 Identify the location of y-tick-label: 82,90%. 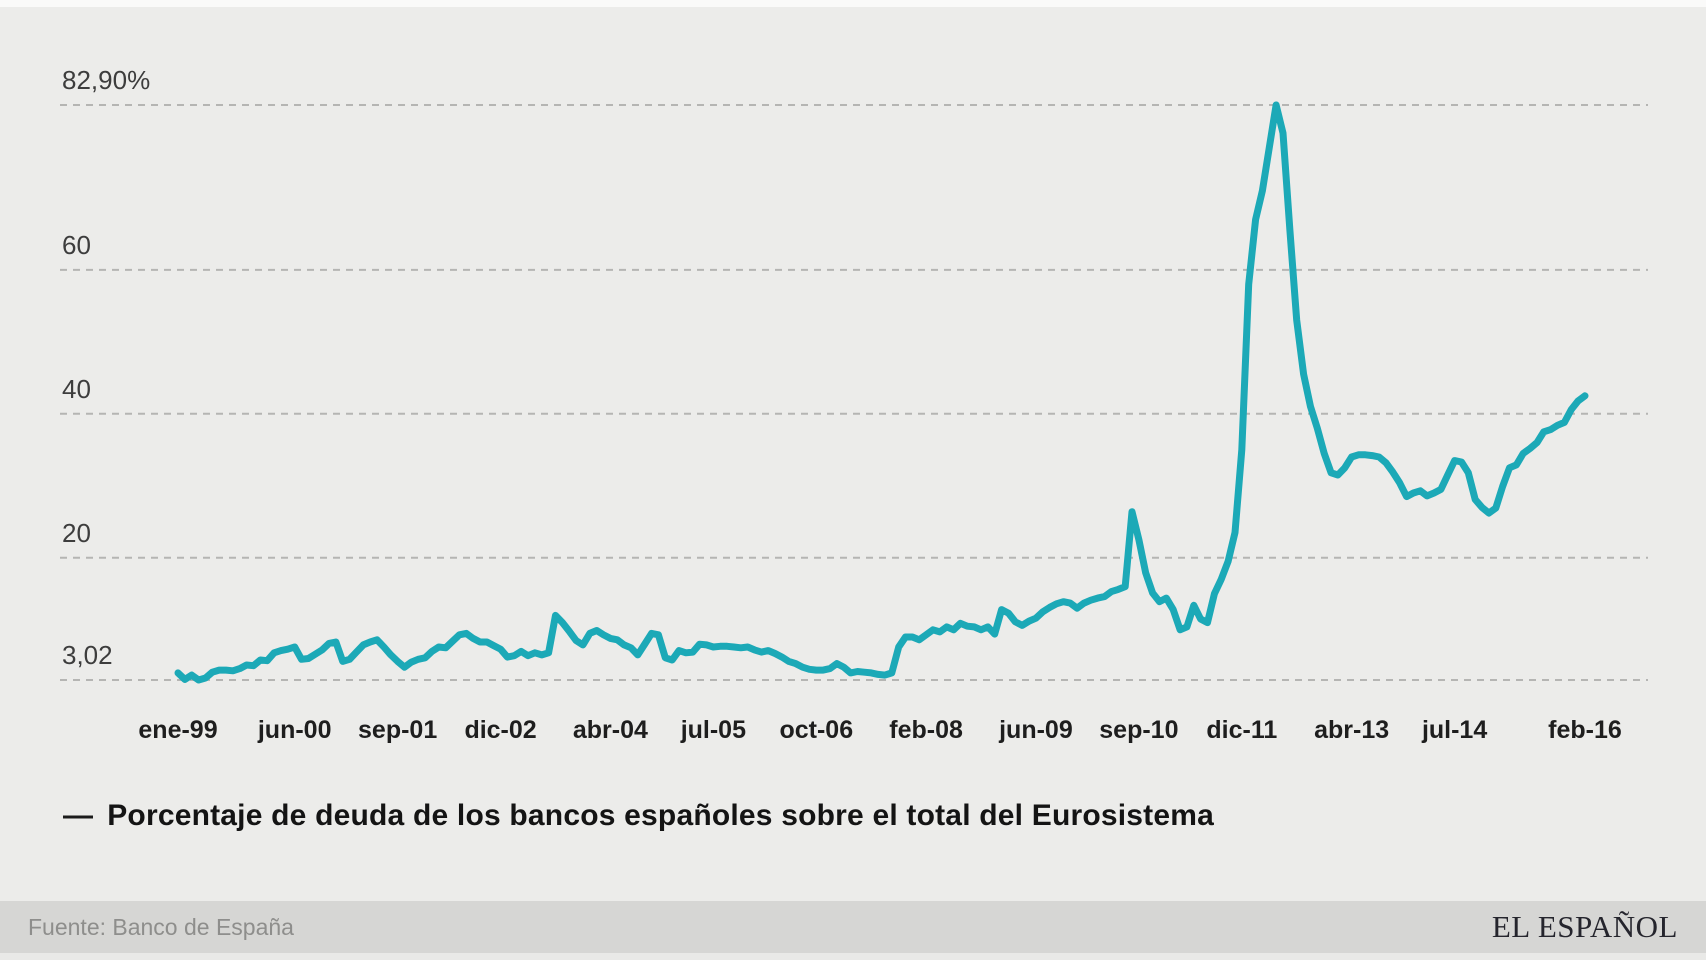
(106, 80).